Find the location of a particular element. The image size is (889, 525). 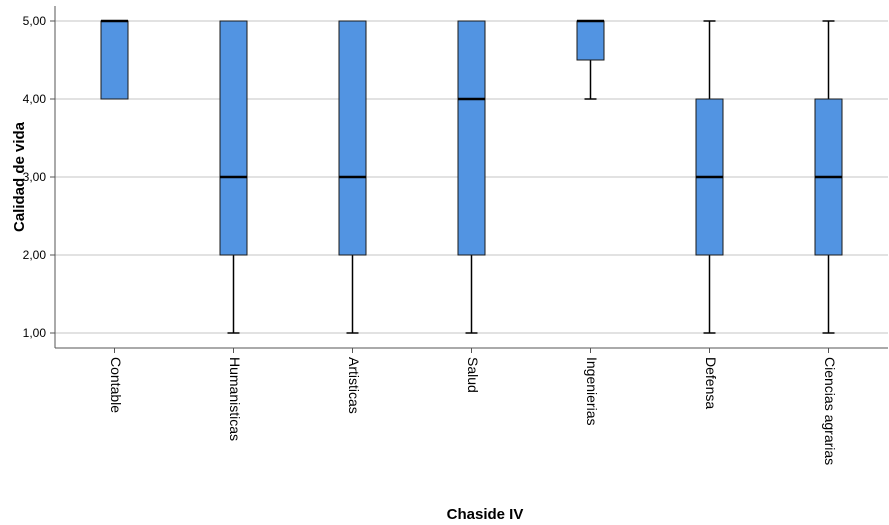

y-axis-title: Calidad de vida is located at coordinates (19, 176).